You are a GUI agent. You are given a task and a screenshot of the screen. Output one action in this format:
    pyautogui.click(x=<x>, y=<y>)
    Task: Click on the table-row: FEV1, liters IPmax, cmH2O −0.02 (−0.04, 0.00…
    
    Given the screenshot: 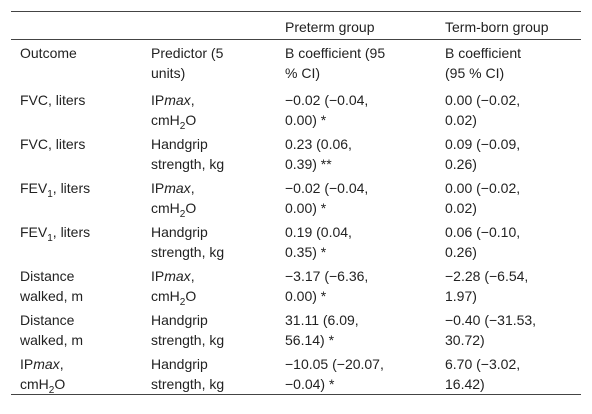 What is the action you would take?
    pyautogui.click(x=296, y=197)
    